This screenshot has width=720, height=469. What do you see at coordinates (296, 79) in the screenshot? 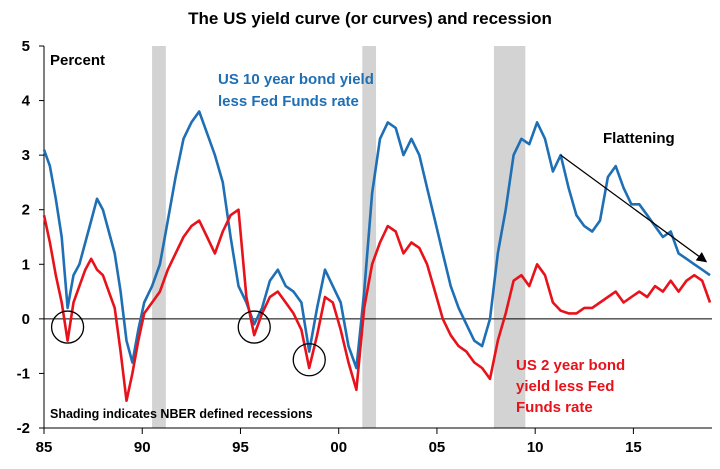
I see `blue-series-label-line: US 10 year bond yield` at bounding box center [296, 79].